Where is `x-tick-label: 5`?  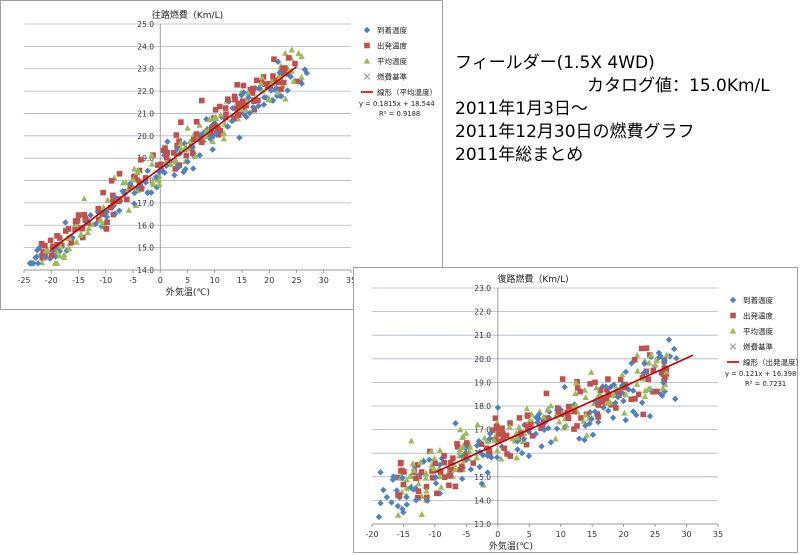
x-tick-label: 5 is located at coordinates (187, 280).